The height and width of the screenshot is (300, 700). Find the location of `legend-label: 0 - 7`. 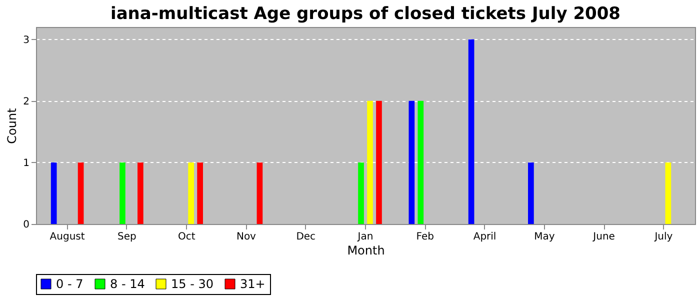

legend-label: 0 - 7 is located at coordinates (70, 284).